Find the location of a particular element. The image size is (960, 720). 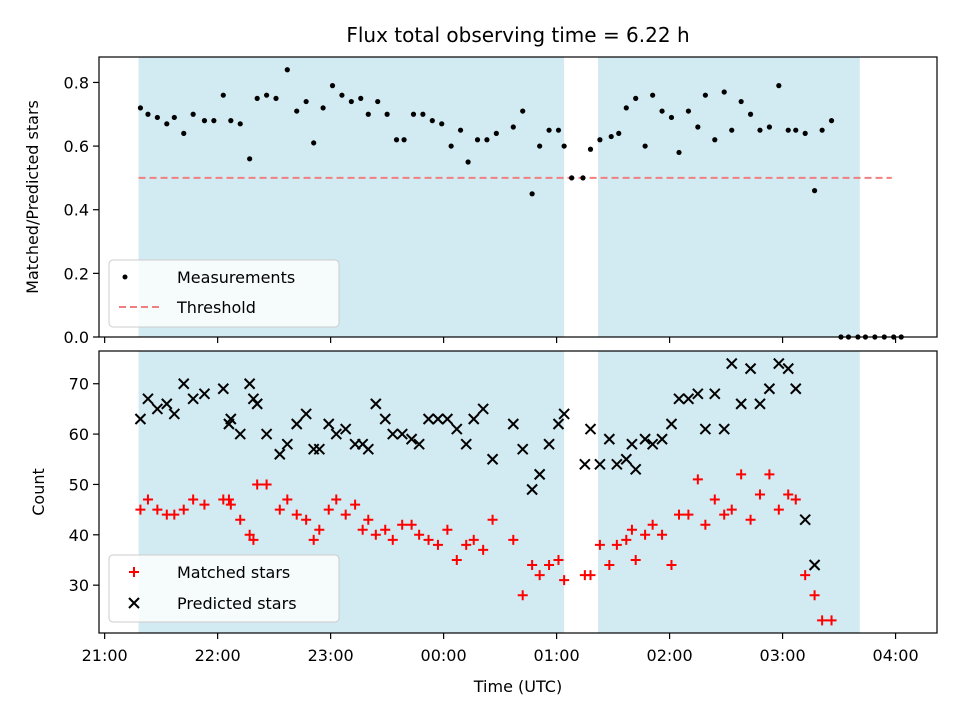

legend-measurements-marker is located at coordinates (125, 277).